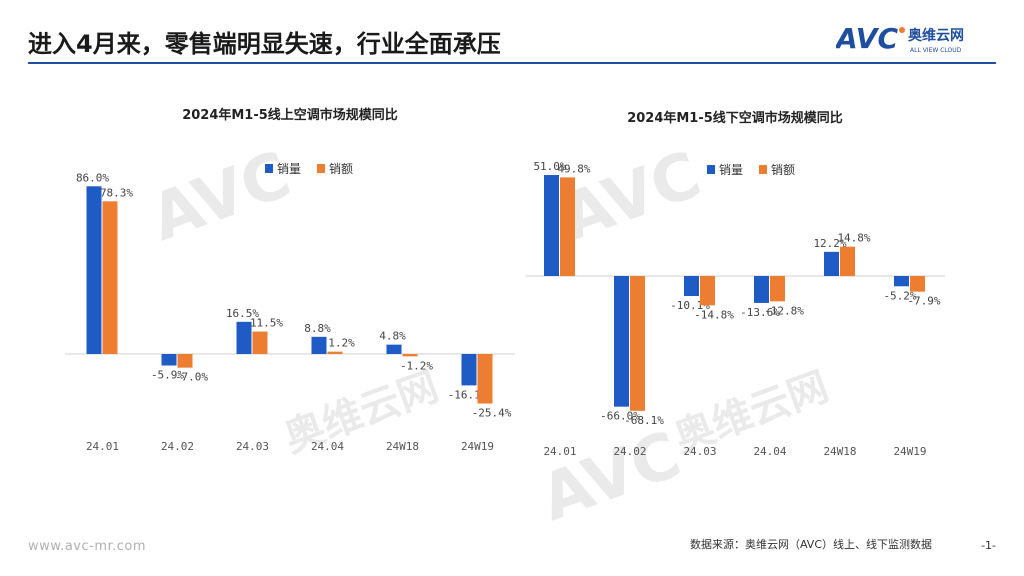  I want to click on data-label: -12.8%, so click(784, 310).